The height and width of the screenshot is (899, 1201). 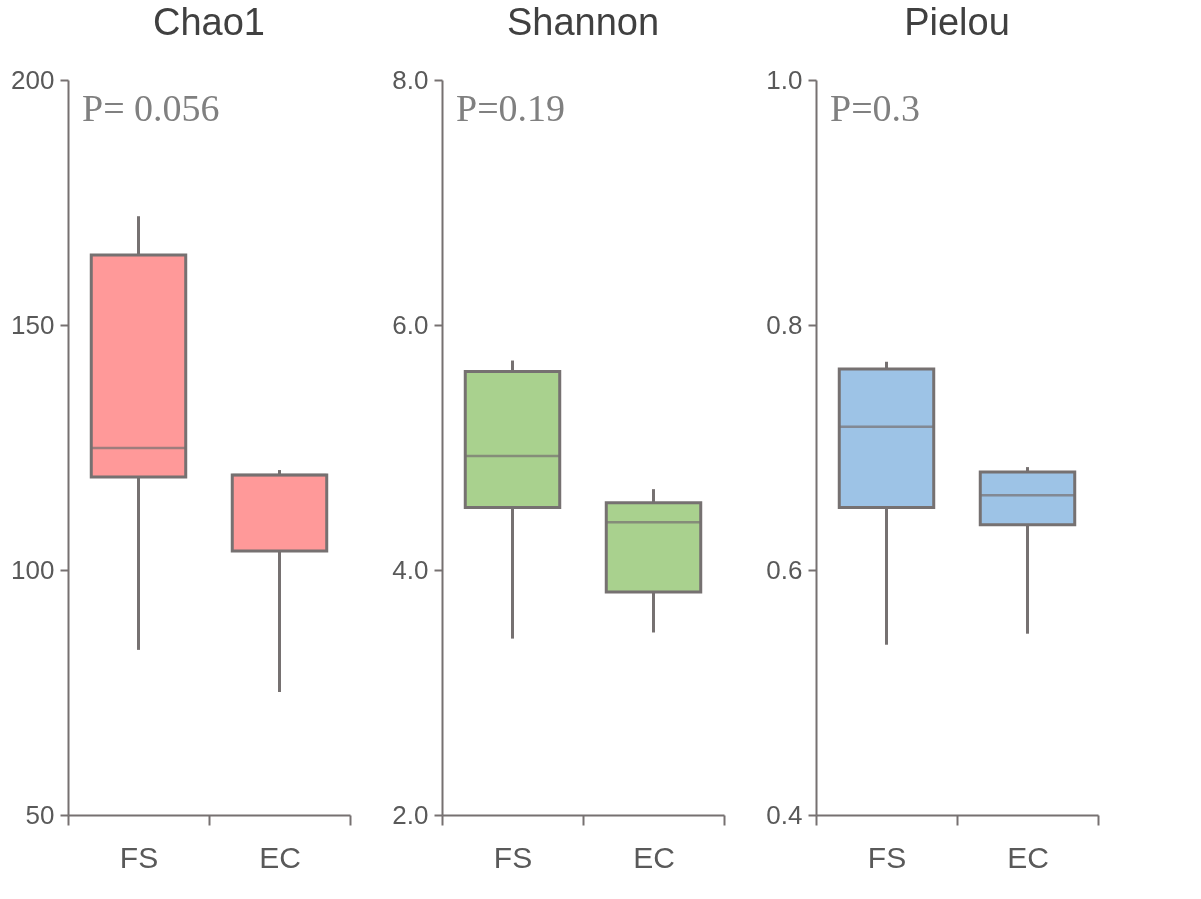 I want to click on y-tick-label: 2.0, so click(x=410, y=814).